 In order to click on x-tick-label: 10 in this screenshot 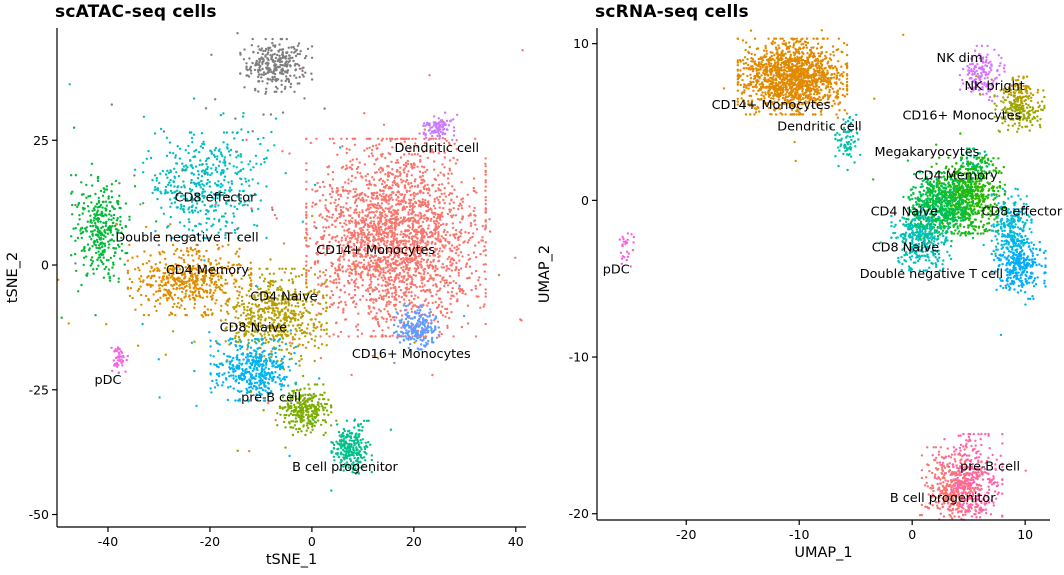, I will do `click(1025, 534)`.